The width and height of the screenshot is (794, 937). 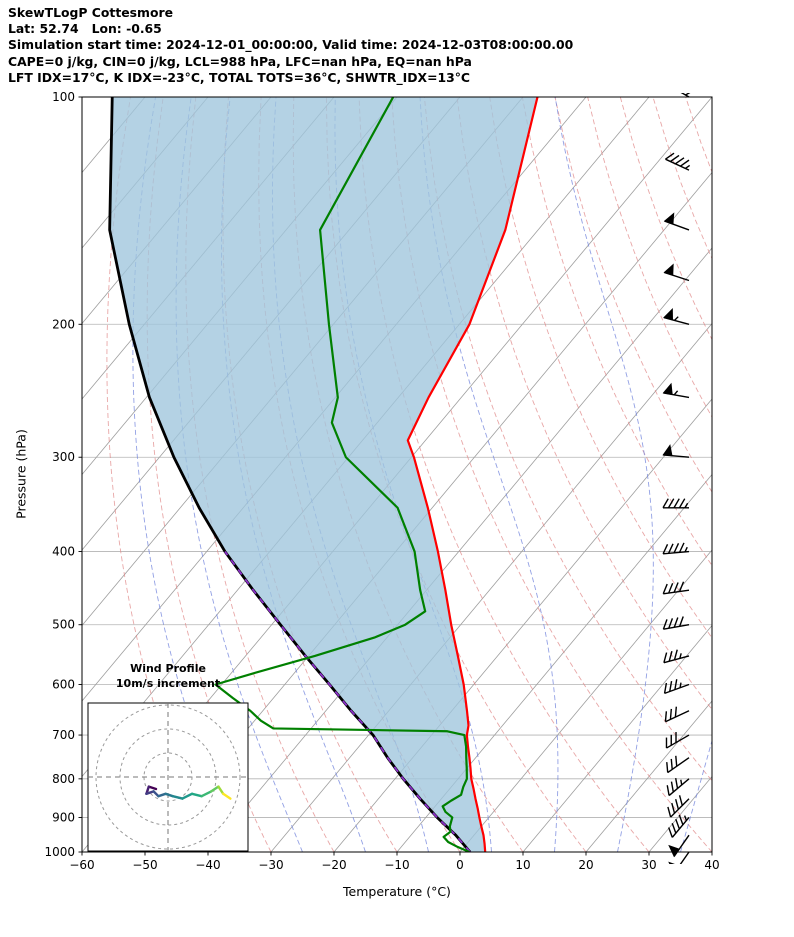 I want to click on hodograph-ring, so click(x=168, y=777).